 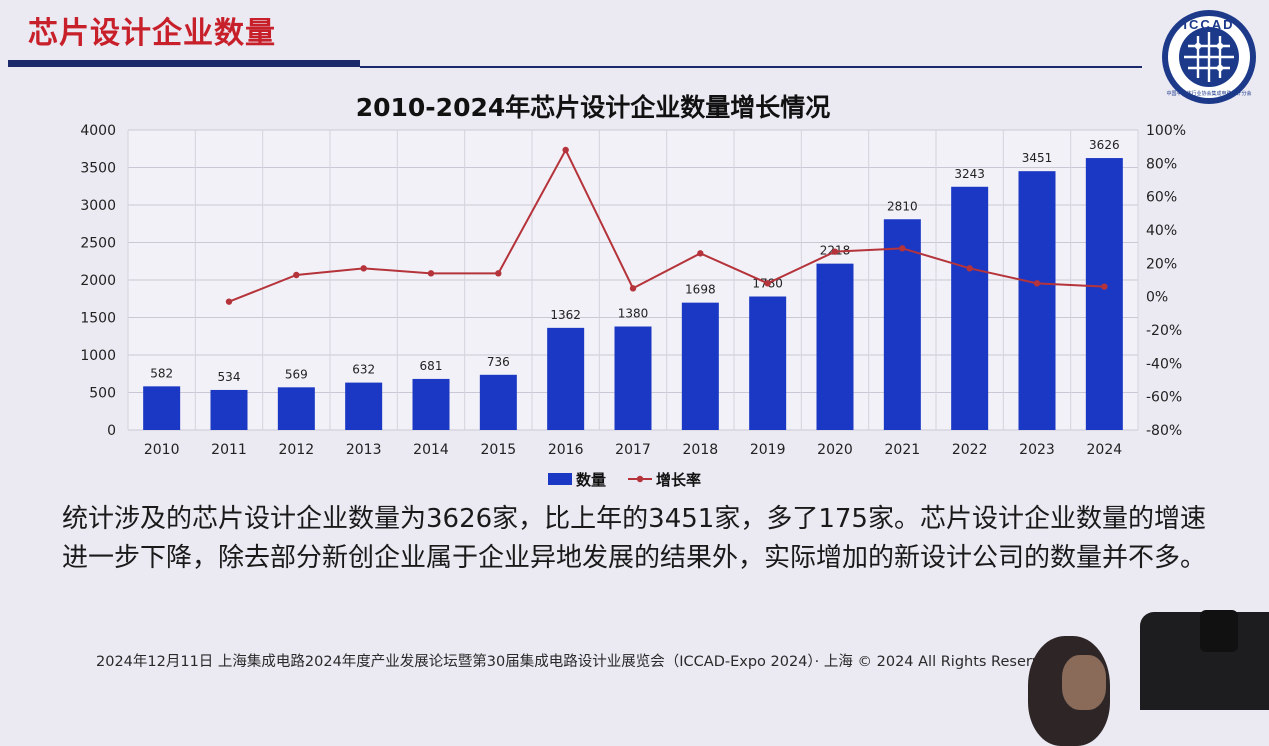 I want to click on x-axis-tick-2011: 2011, so click(x=229, y=450).